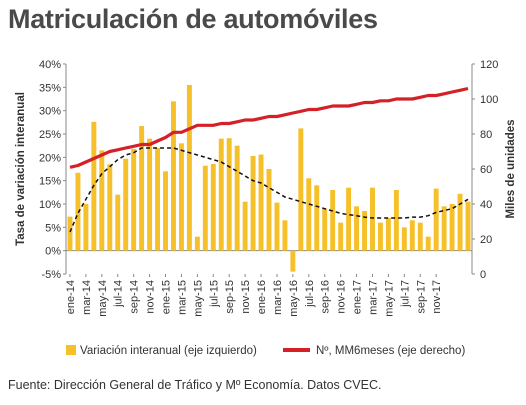 The image size is (526, 405). I want to click on x-tick-label: may-15, so click(198, 298).